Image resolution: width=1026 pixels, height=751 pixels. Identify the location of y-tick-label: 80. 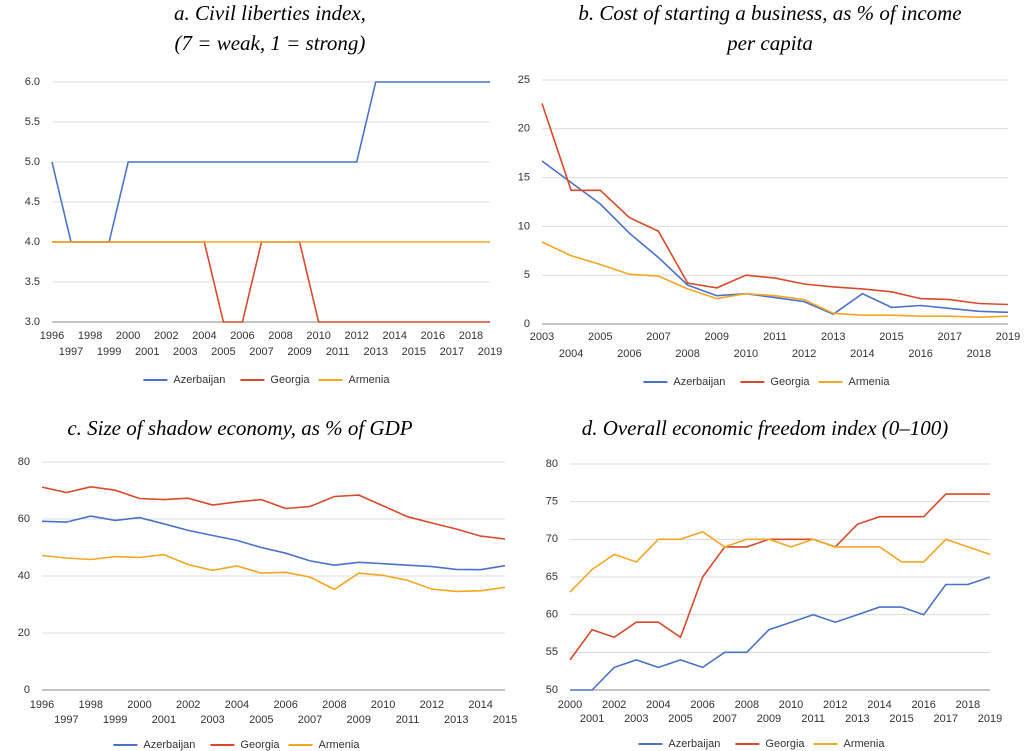
(552, 464).